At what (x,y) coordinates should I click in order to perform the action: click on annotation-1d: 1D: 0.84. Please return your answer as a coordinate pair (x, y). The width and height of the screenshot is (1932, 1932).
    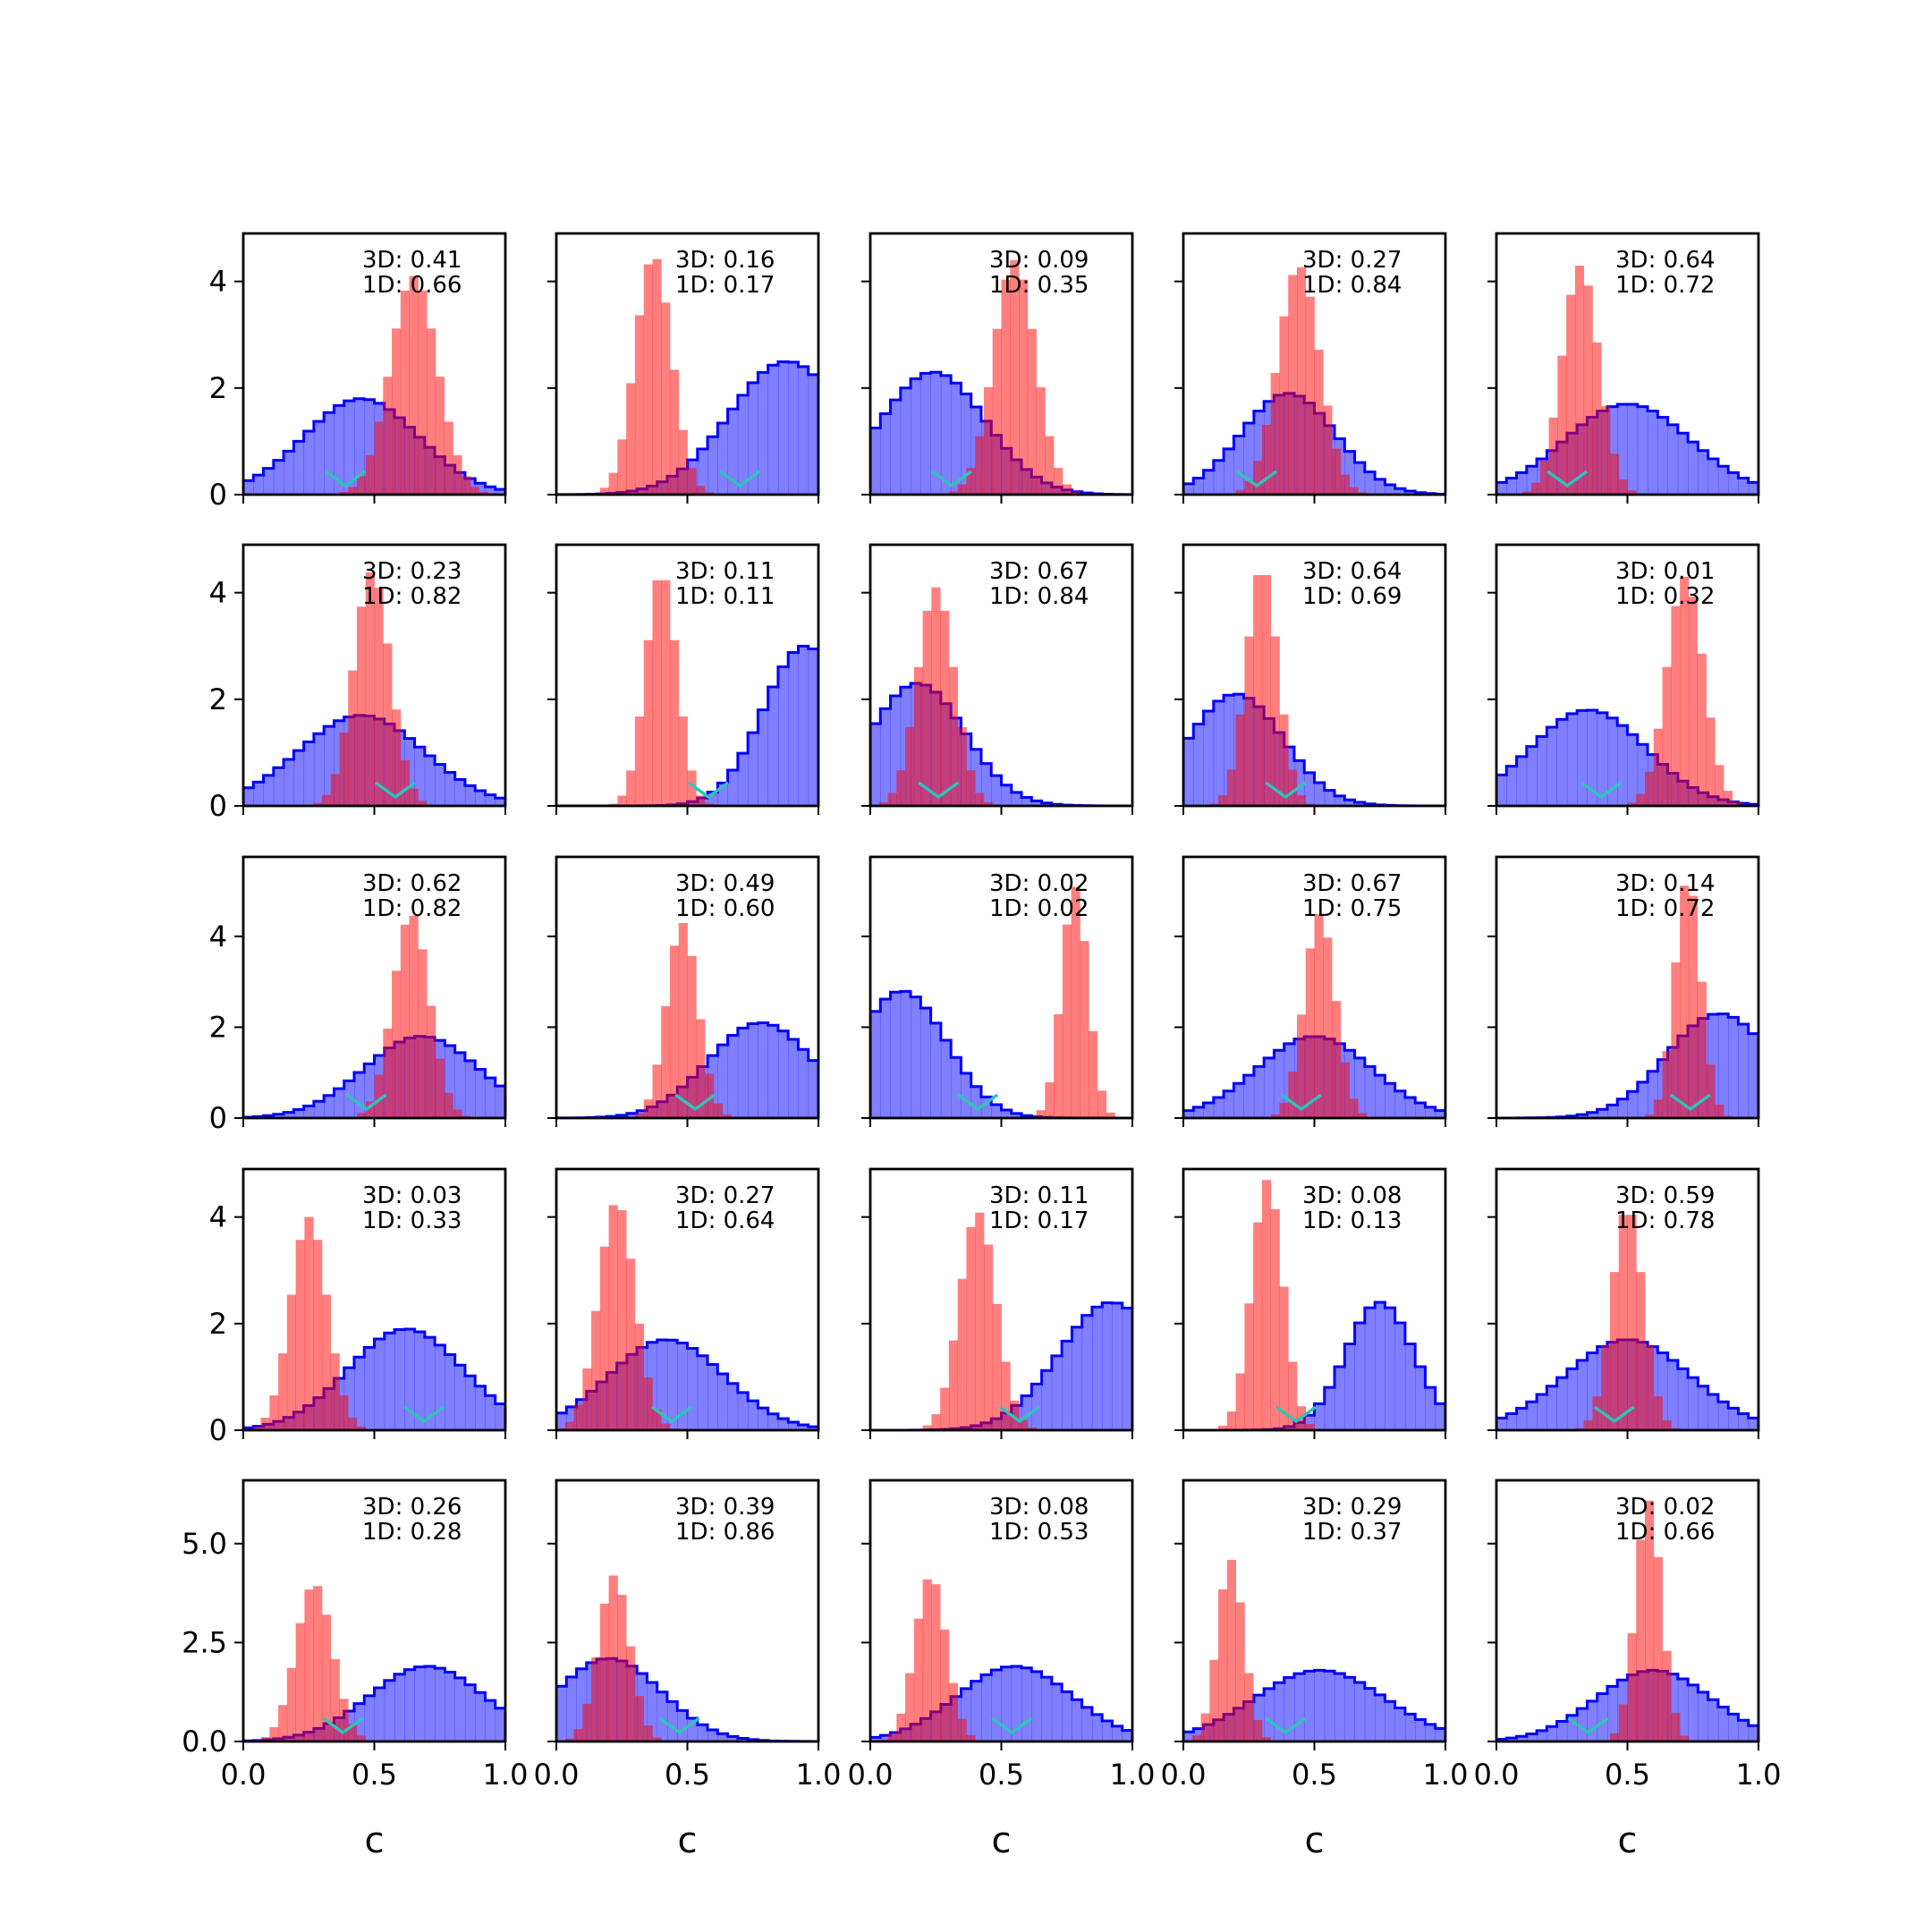
    Looking at the image, I should click on (1039, 596).